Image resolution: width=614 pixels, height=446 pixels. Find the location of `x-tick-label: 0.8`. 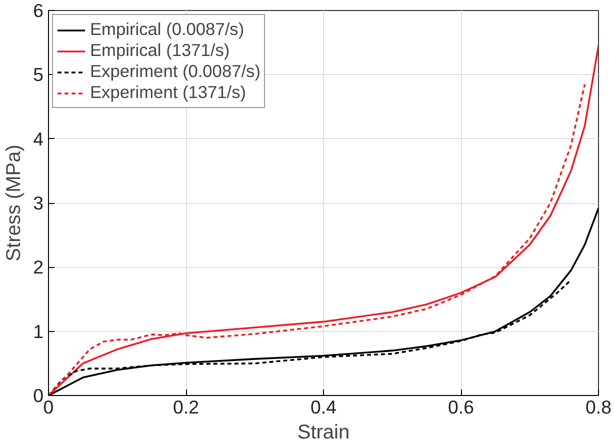

x-tick-label: 0.8 is located at coordinates (599, 407).